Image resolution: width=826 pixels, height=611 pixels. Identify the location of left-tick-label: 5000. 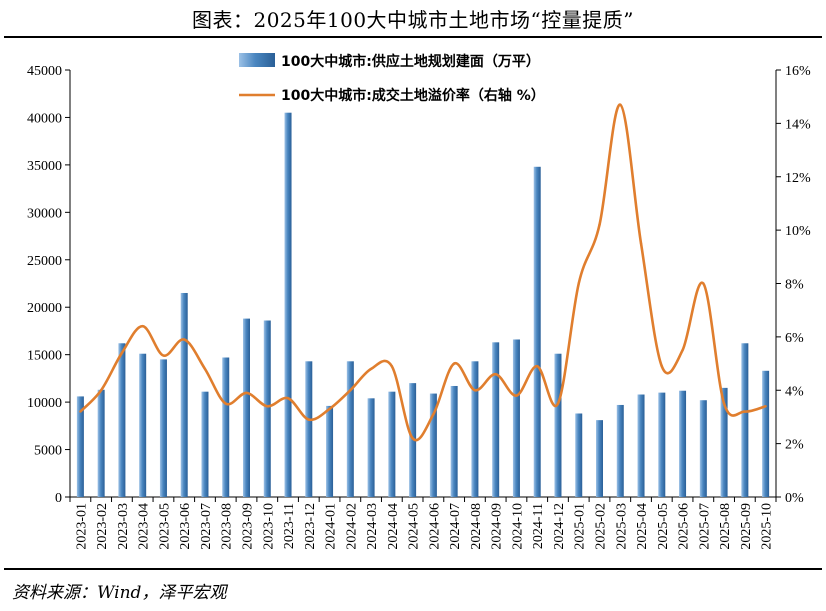
(48, 451).